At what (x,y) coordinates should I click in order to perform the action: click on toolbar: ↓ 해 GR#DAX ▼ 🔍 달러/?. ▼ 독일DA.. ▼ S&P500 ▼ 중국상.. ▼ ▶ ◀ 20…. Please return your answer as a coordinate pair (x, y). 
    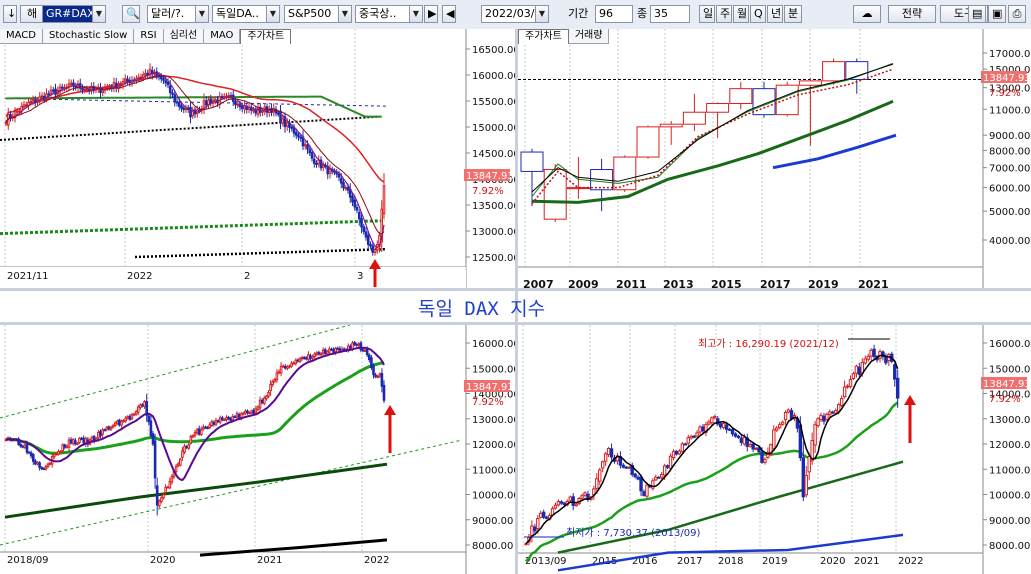
    Looking at the image, I should click on (515, 15).